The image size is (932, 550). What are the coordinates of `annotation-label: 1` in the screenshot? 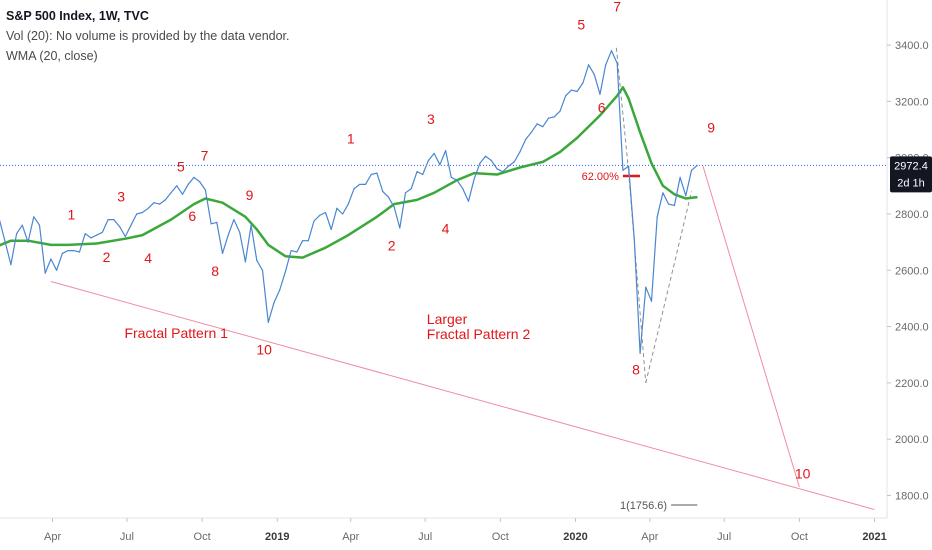 It's located at (71, 215).